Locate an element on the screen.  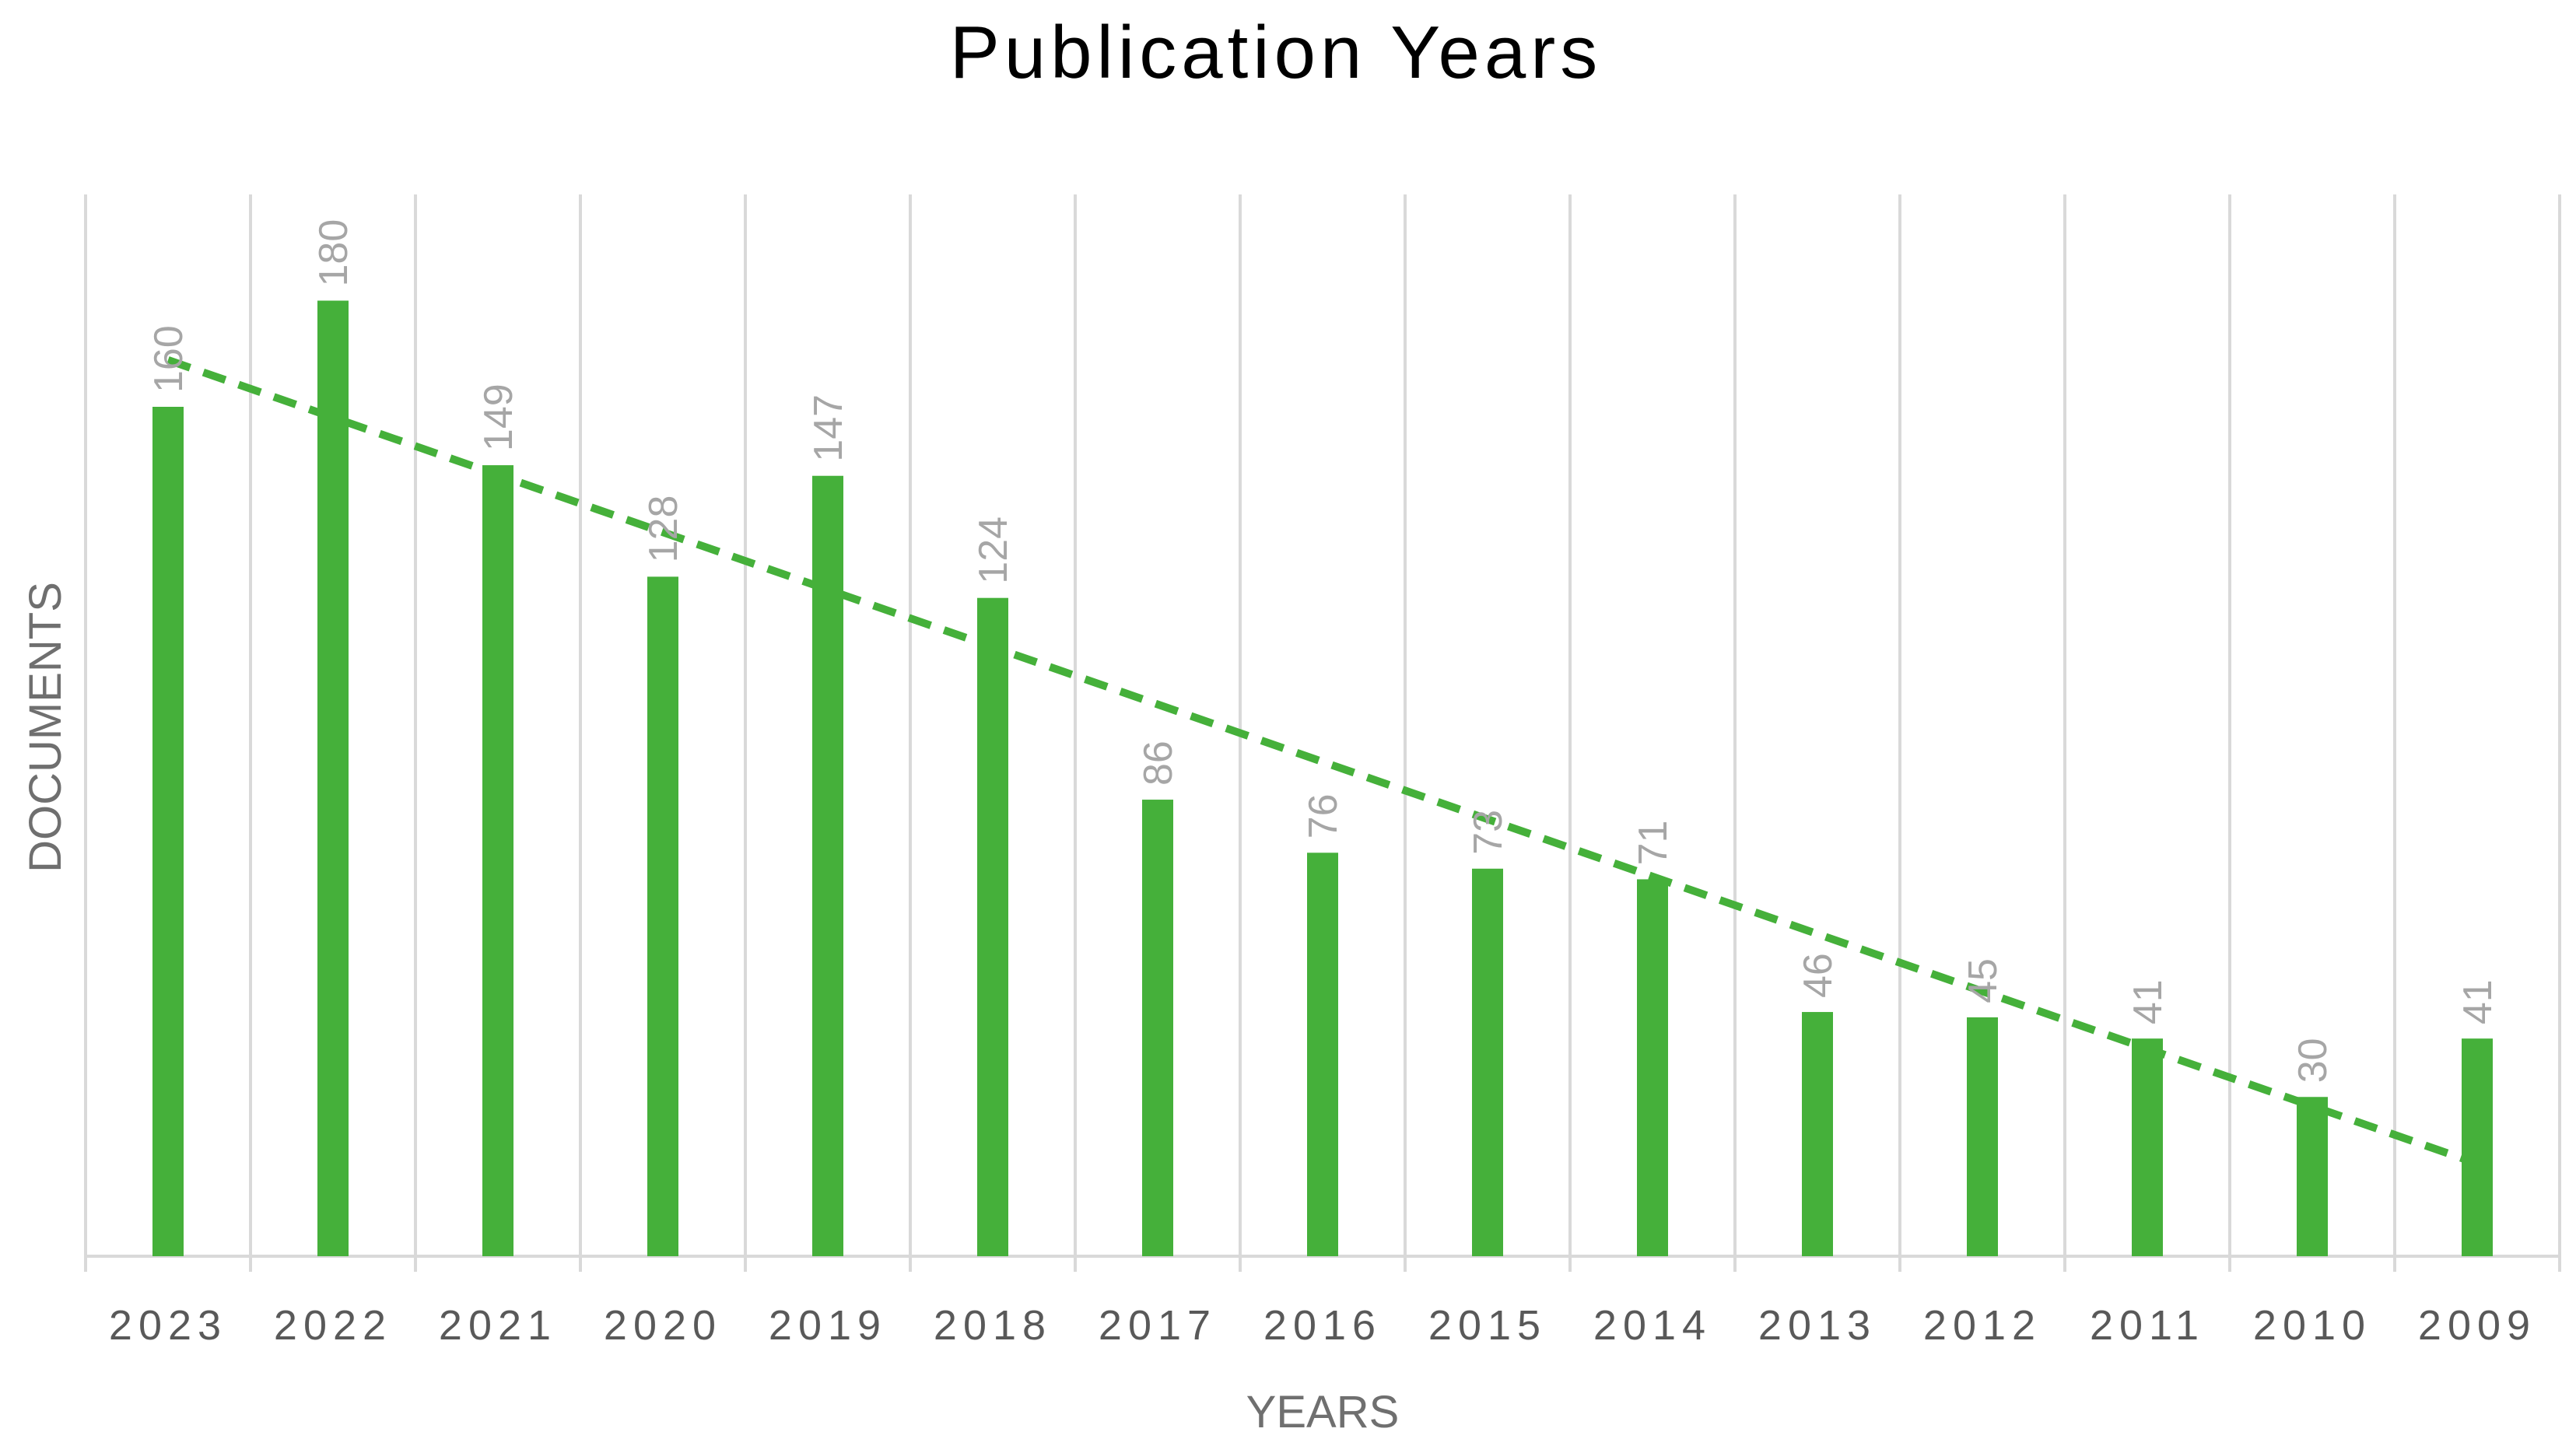
bar-2013 is located at coordinates (1817, 1134).